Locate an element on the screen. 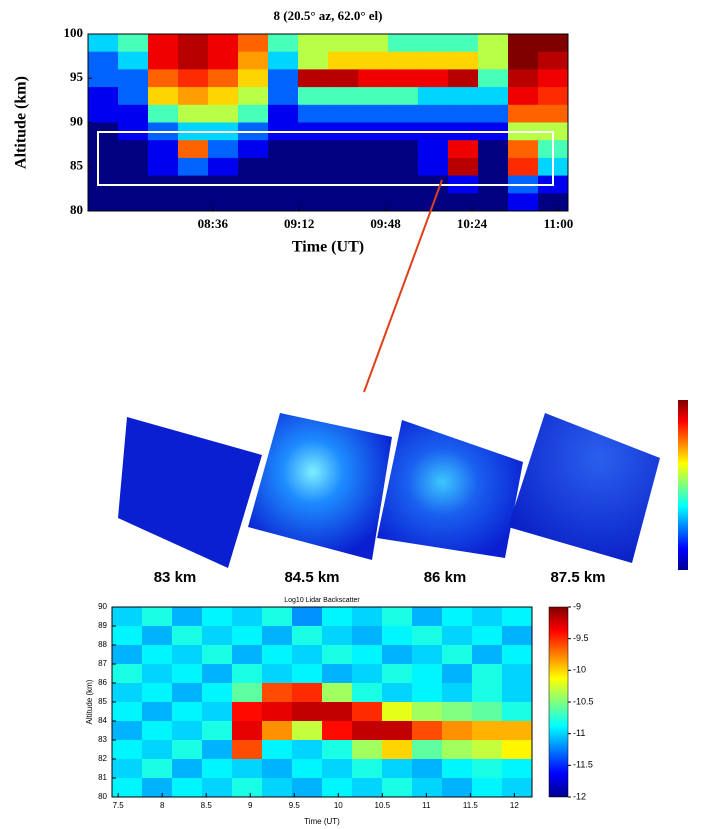 The height and width of the screenshot is (829, 710). chart-title: Log10 Lidar Backscatter is located at coordinates (322, 600).